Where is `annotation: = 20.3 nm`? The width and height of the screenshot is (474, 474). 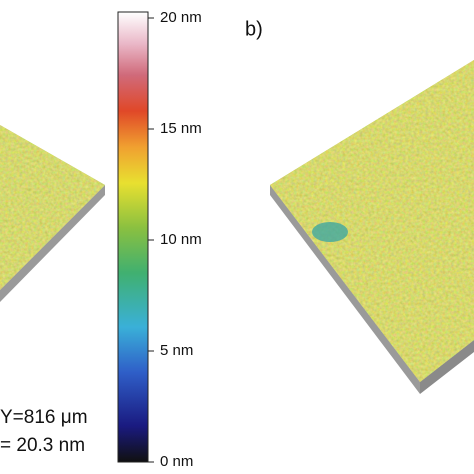
annotation: = 20.3 nm is located at coordinates (42, 445).